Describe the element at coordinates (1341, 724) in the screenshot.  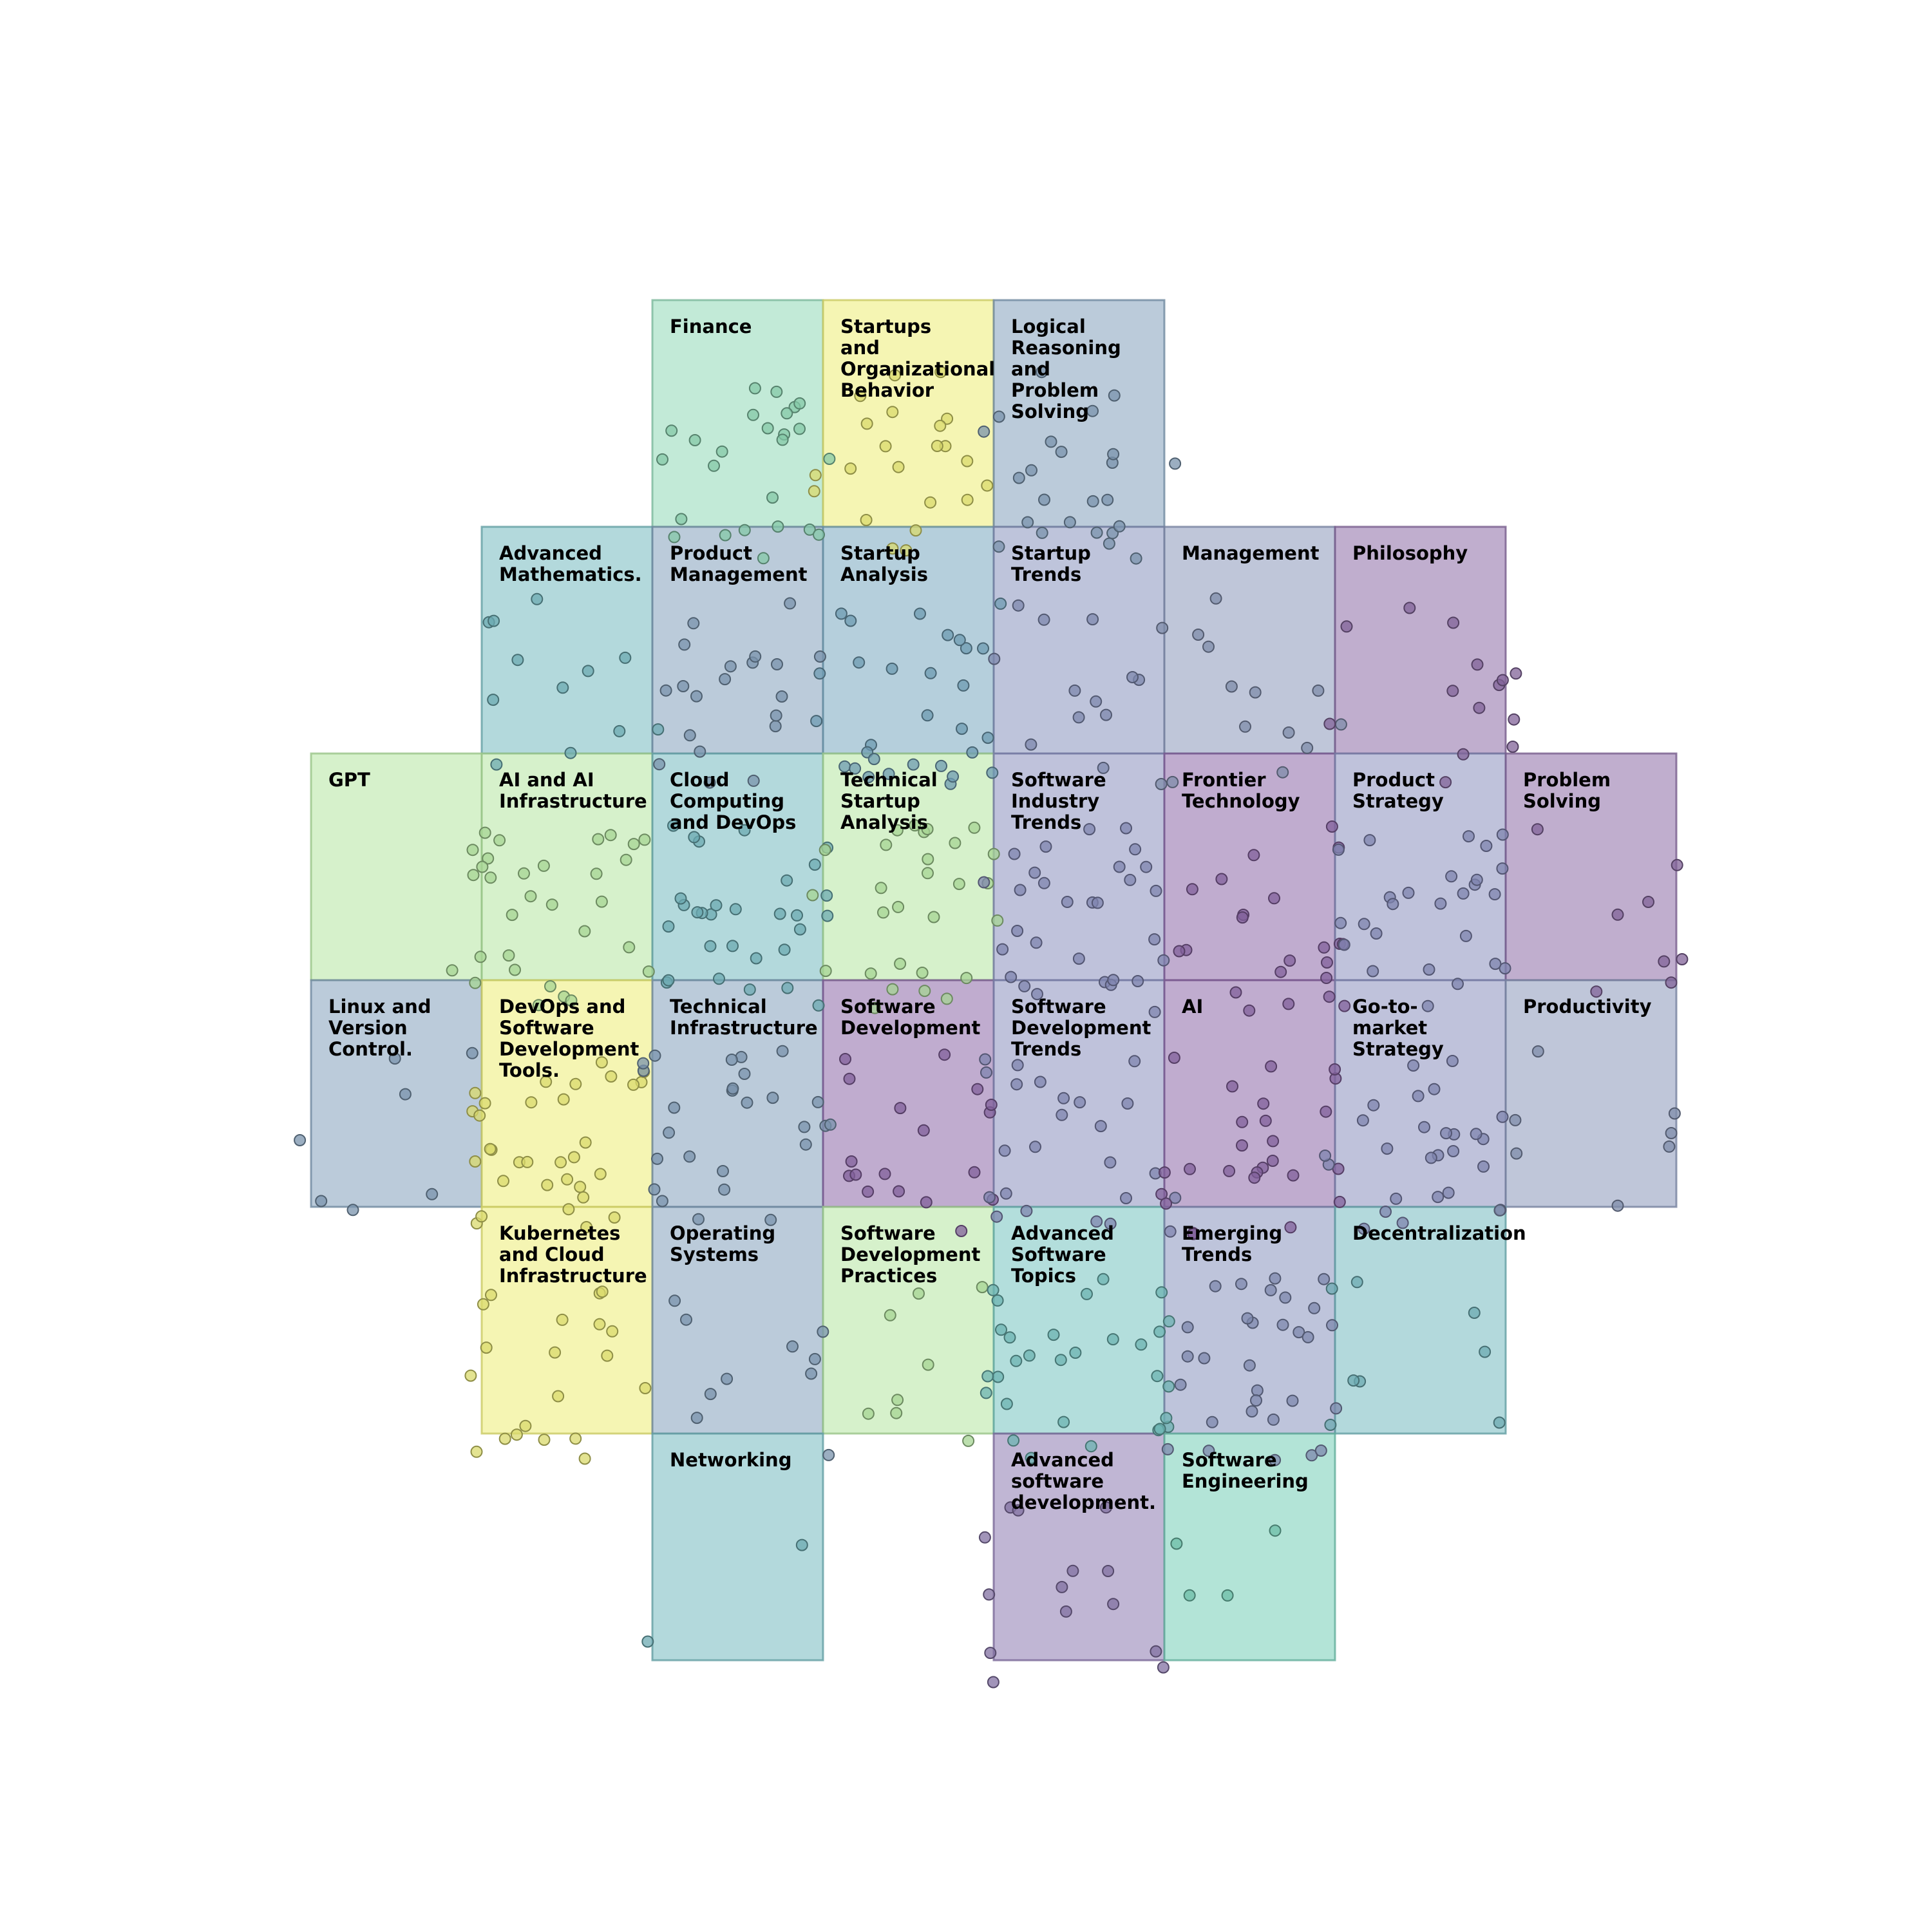
I see `point-management` at that location.